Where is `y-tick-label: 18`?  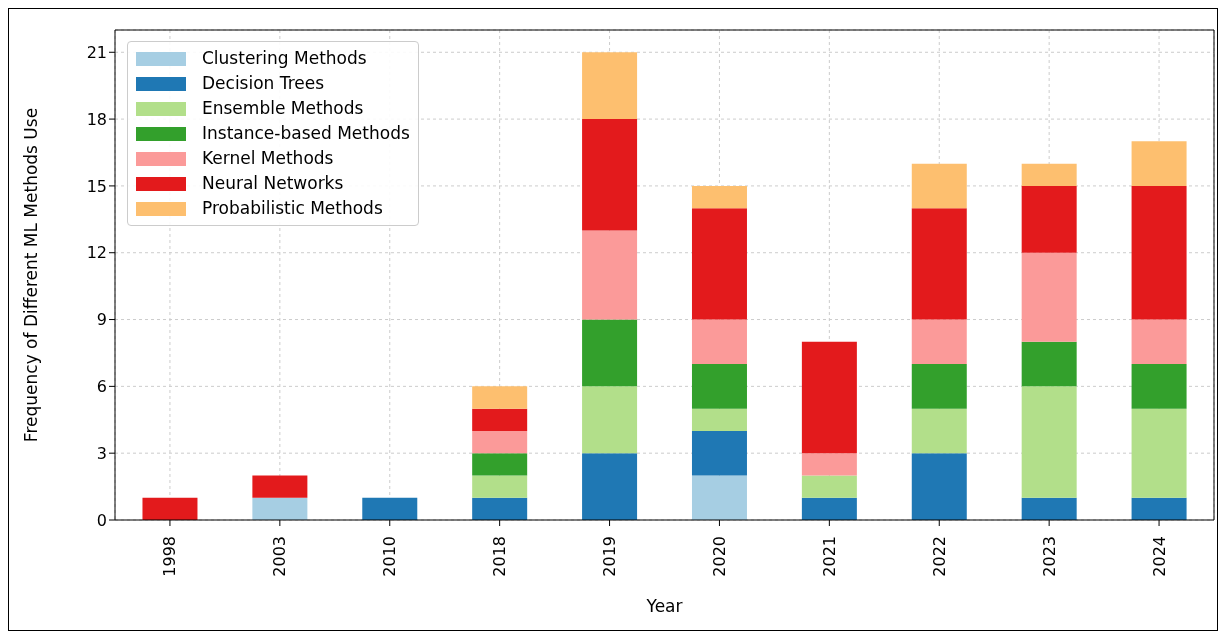 y-tick-label: 18 is located at coordinates (96, 119).